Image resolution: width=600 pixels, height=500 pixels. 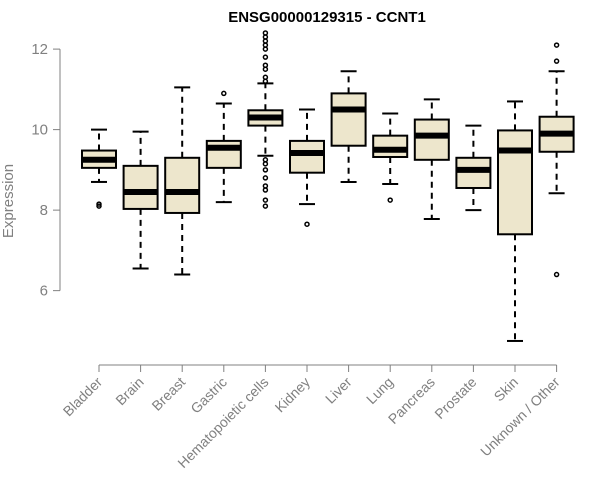 I want to click on box-brain, so click(x=140, y=200).